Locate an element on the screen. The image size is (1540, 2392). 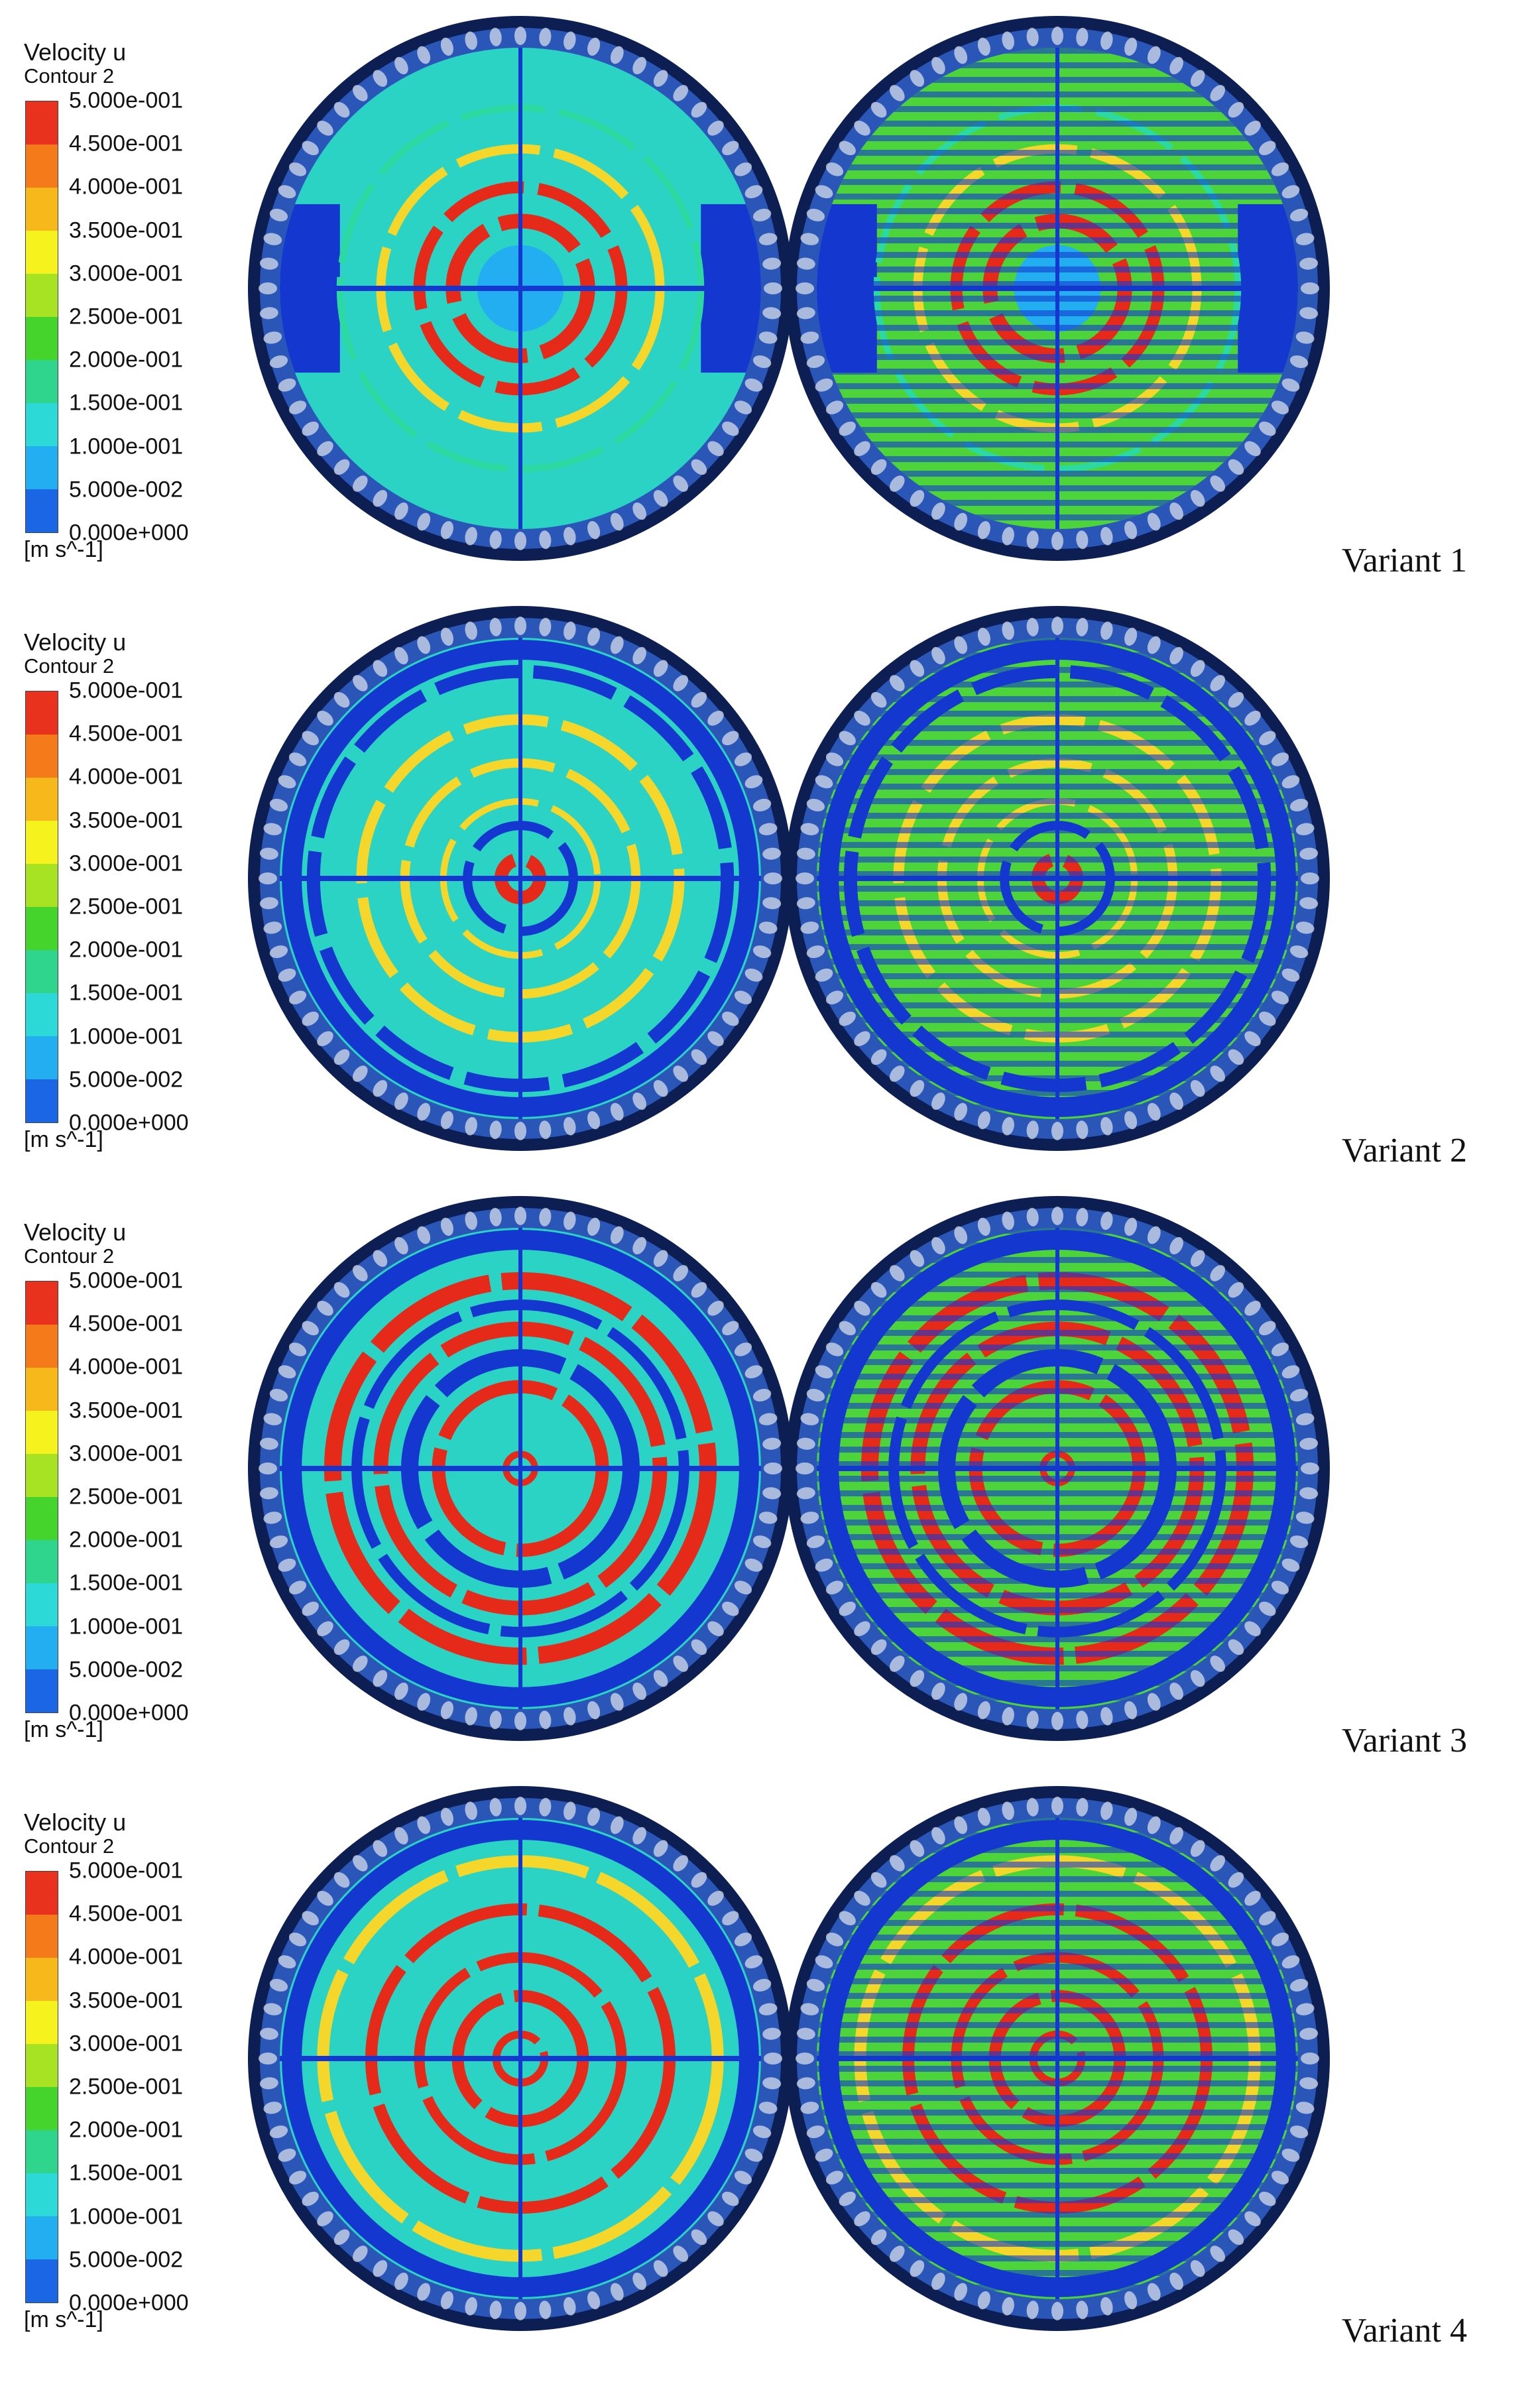
legend-tick-label: 4.000e-001 is located at coordinates (127, 777).